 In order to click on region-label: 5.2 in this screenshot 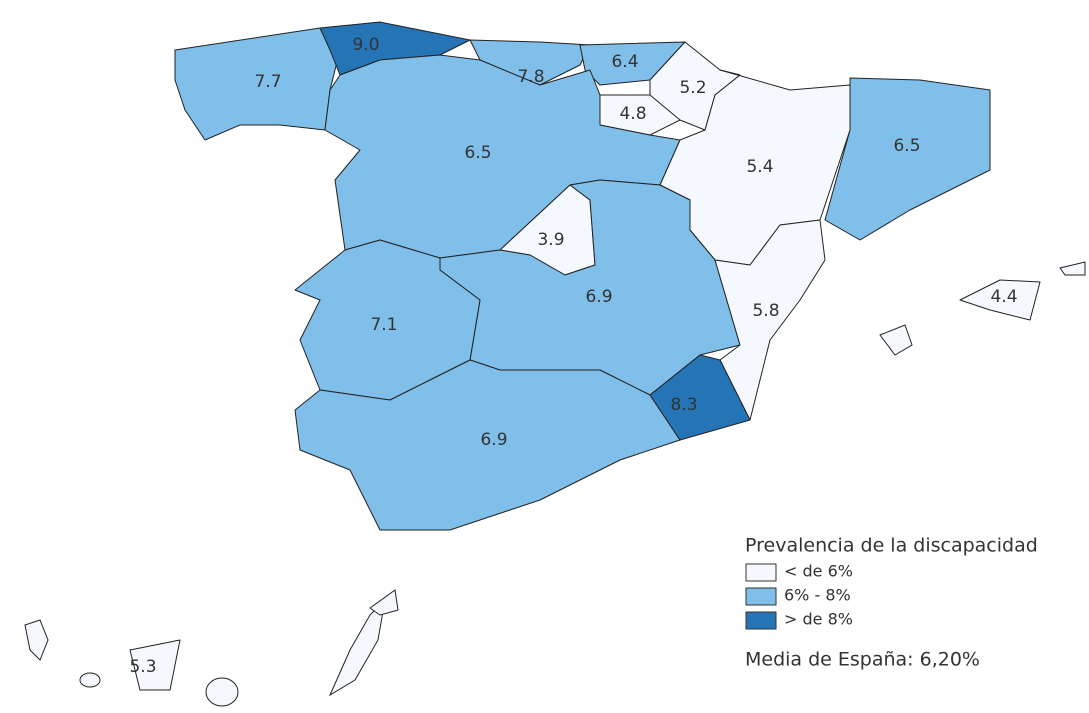, I will do `click(692, 88)`.